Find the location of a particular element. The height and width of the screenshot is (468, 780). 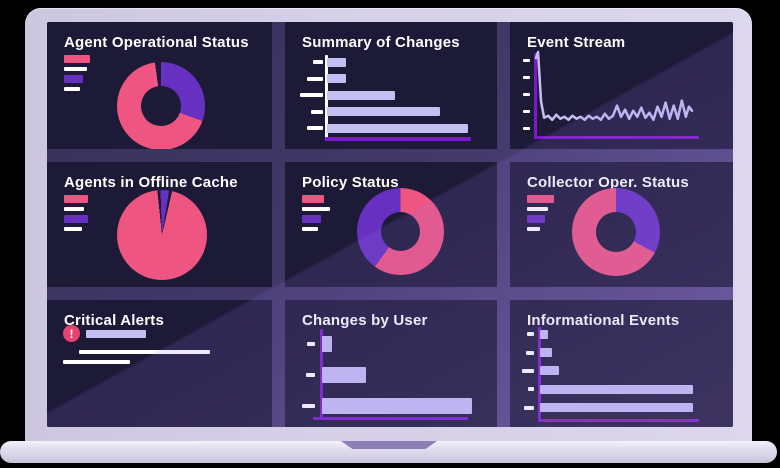

panel-informational-events: Informational Events is located at coordinates (621, 363).